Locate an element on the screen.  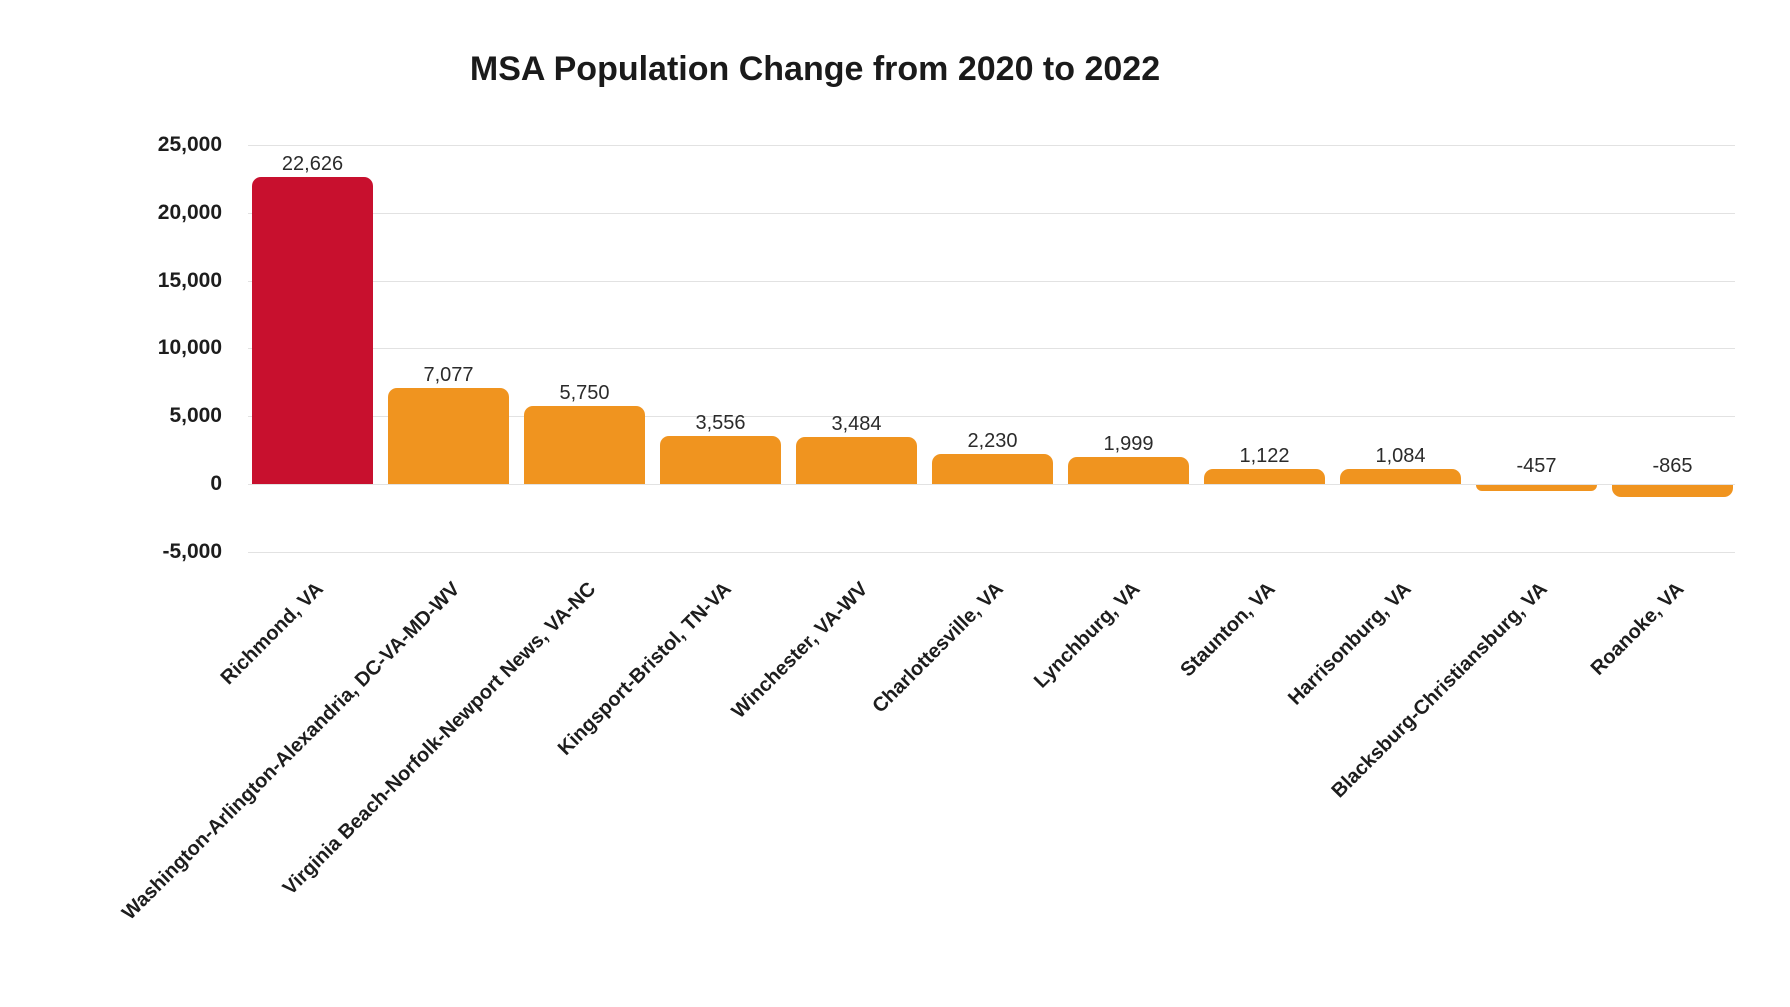
y-axis-tick-label: 25,000 is located at coordinates (189, 144).